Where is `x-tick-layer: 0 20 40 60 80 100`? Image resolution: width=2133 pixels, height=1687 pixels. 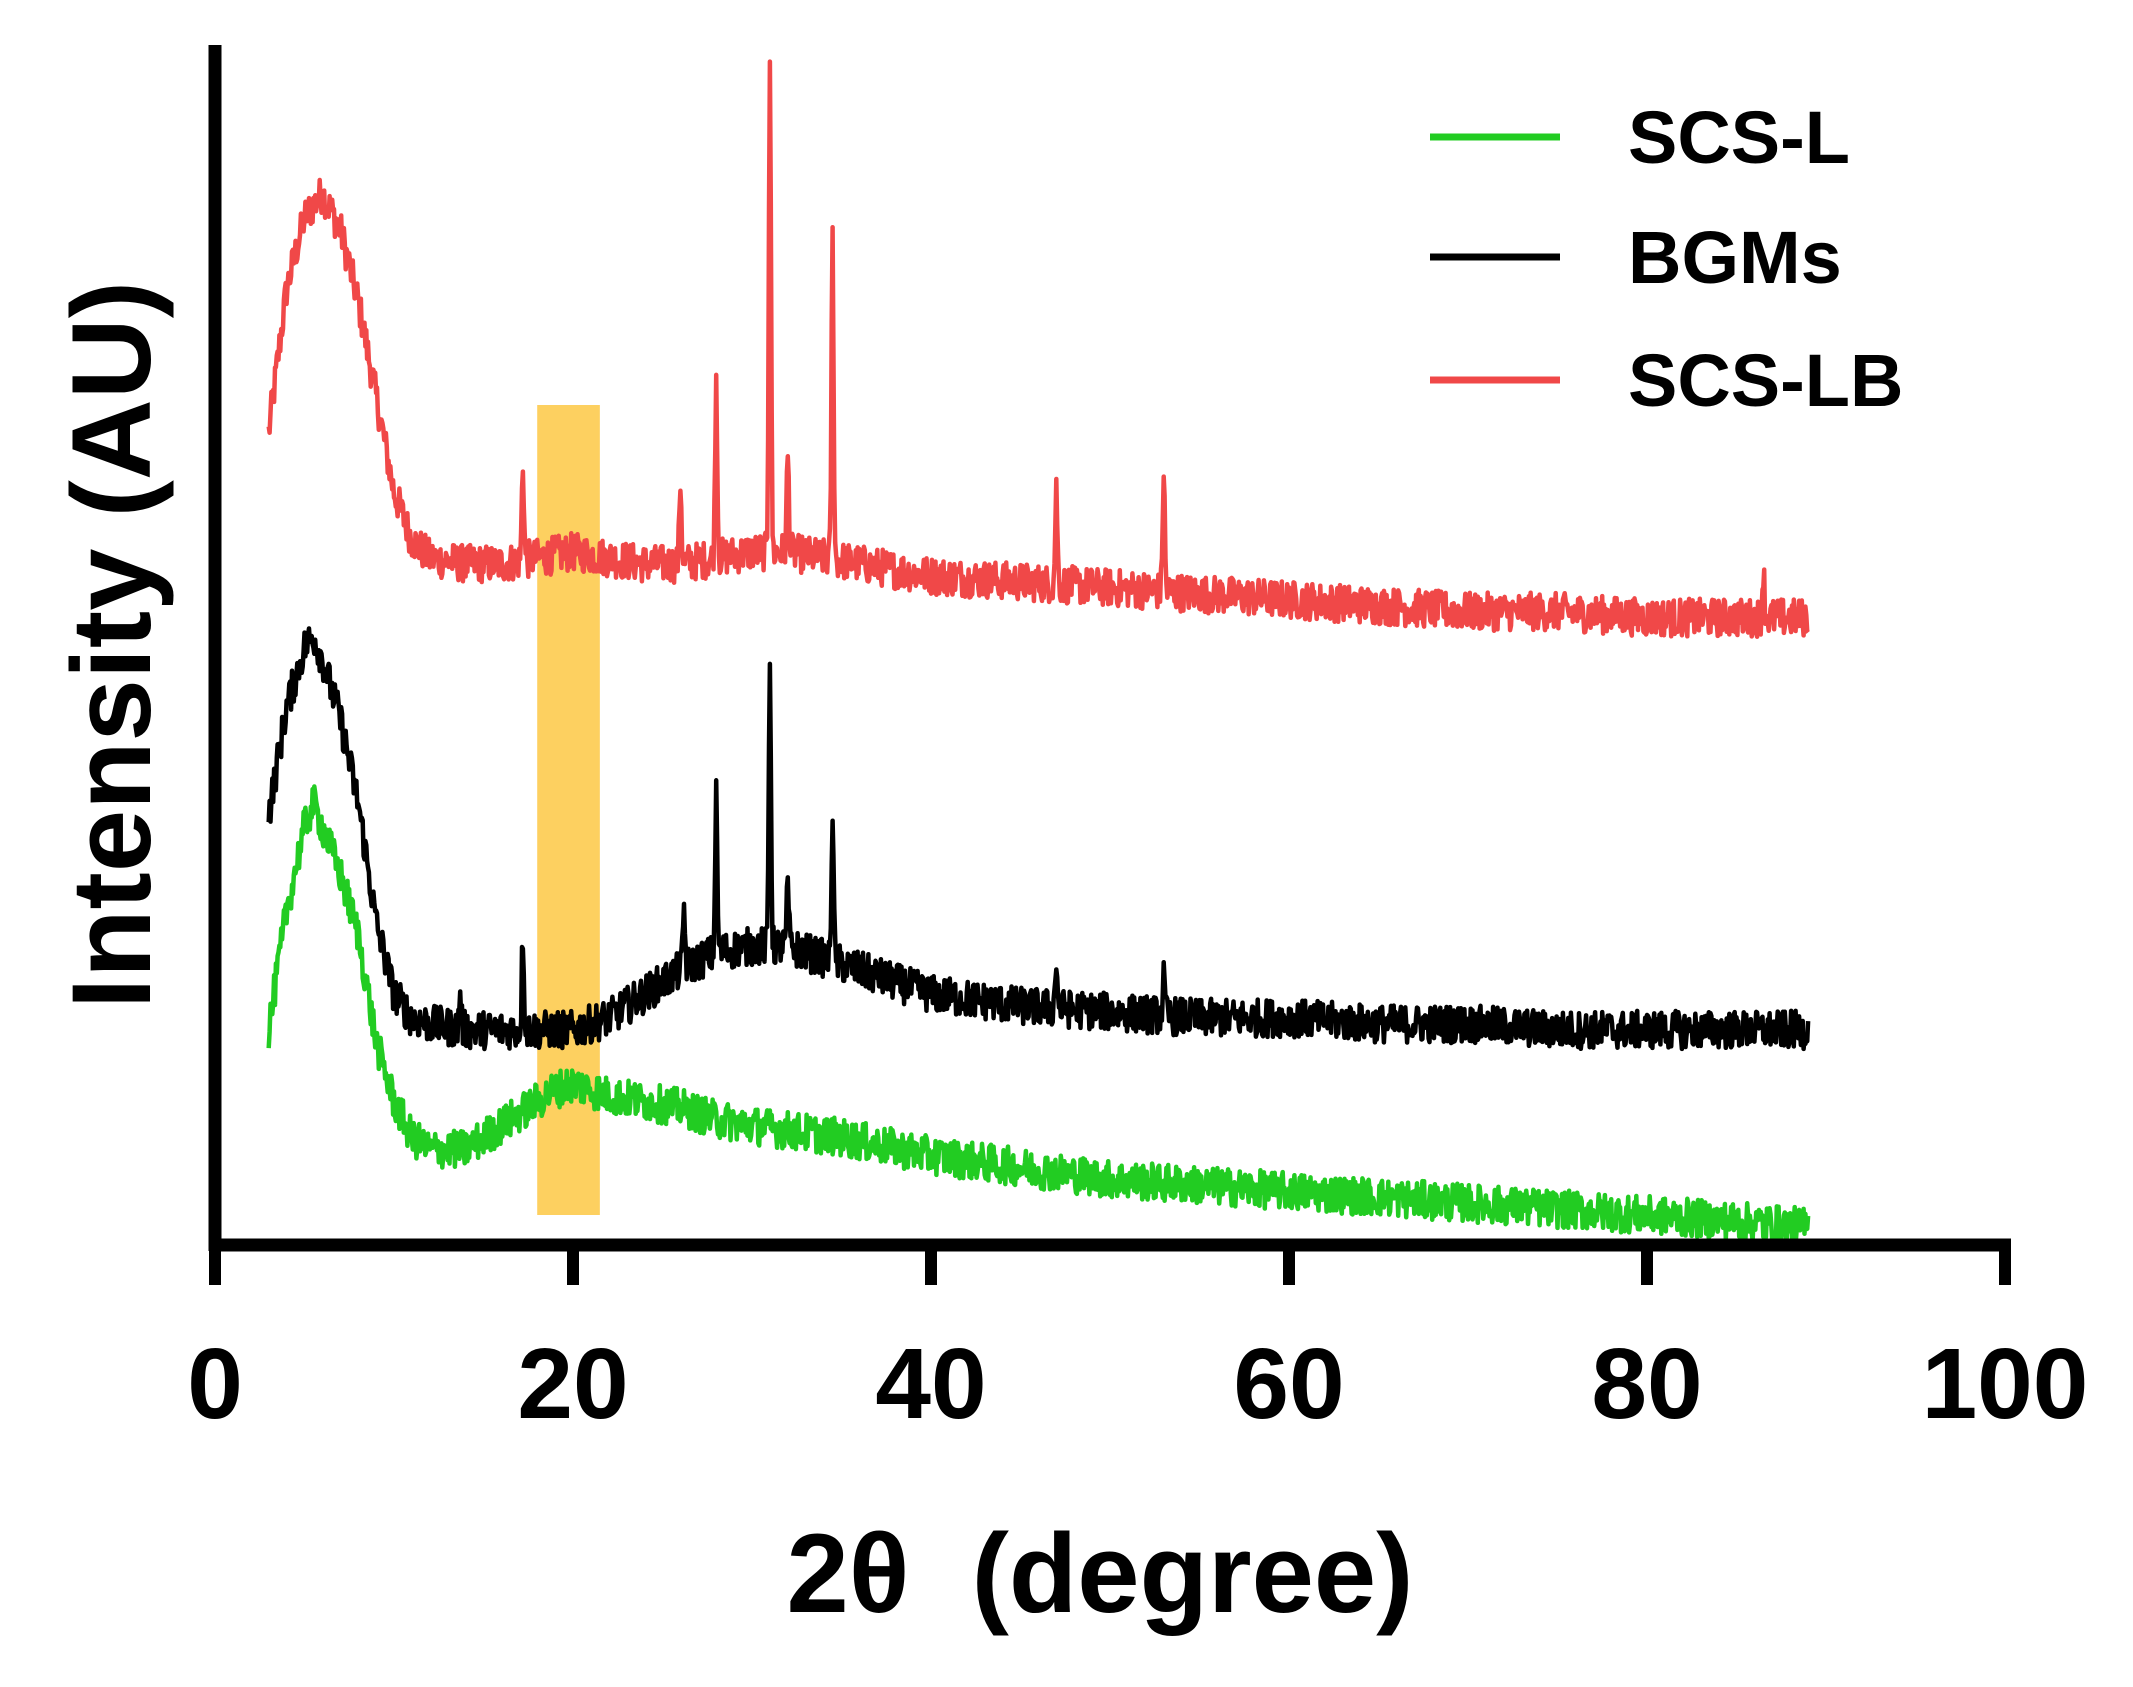
x-tick-layer: 0 20 40 60 80 100 is located at coordinates (1137, 1342).